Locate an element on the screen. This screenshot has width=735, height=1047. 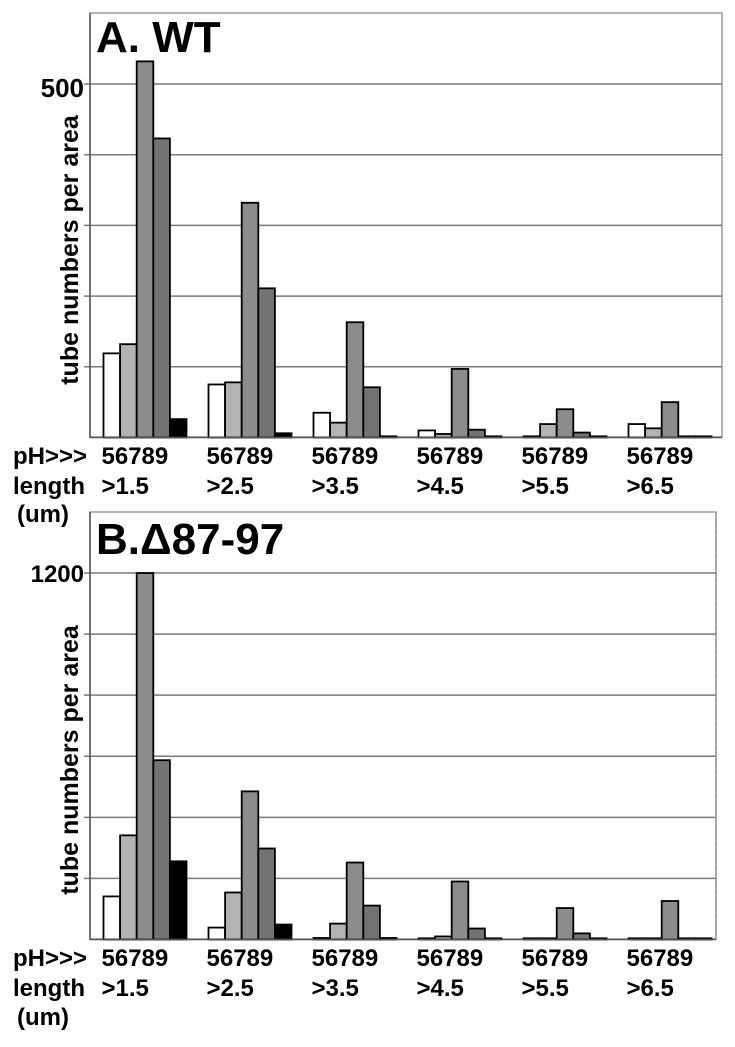
panel-b-y-tick-1200: 1200 is located at coordinates (57, 574).